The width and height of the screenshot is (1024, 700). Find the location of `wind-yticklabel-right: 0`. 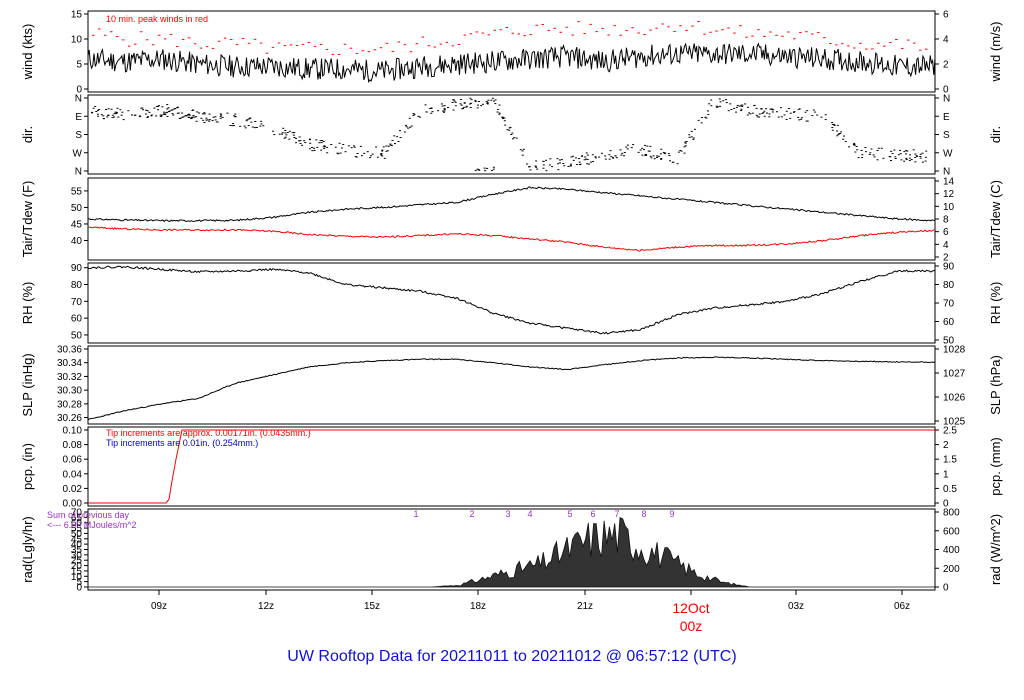

wind-yticklabel-right: 0 is located at coordinates (946, 90).